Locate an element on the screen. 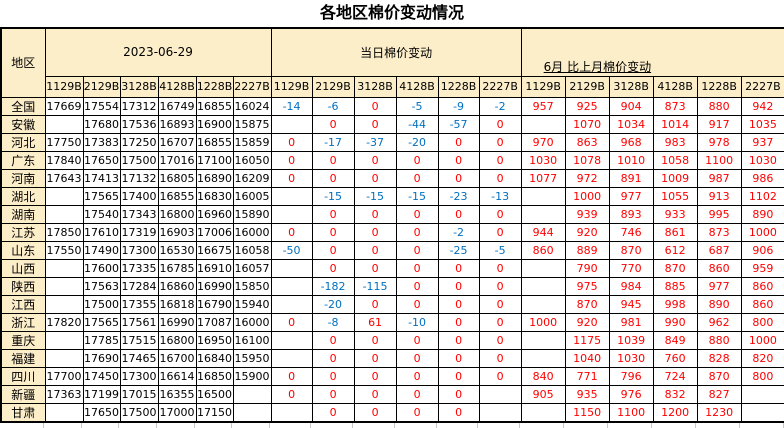 This screenshot has height=428, width=784. daily-change-cell: -15 is located at coordinates (333, 196).